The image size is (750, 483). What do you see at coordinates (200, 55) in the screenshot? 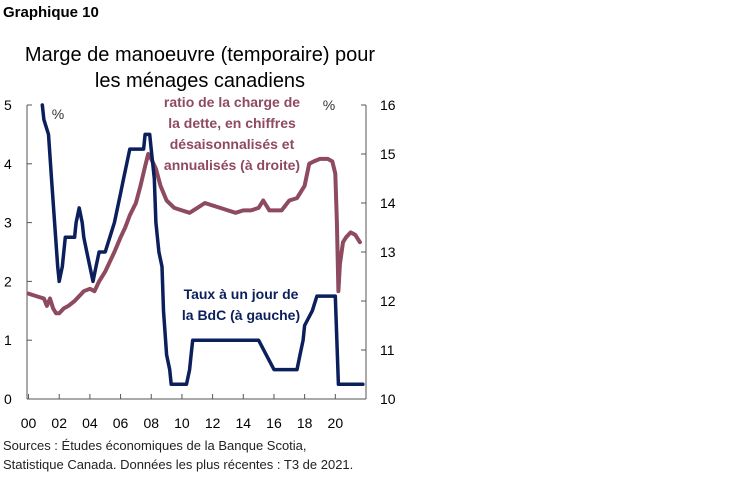
I see `chart-title-line-1: Marge de manoeuvre (temporaire) pour` at bounding box center [200, 55].